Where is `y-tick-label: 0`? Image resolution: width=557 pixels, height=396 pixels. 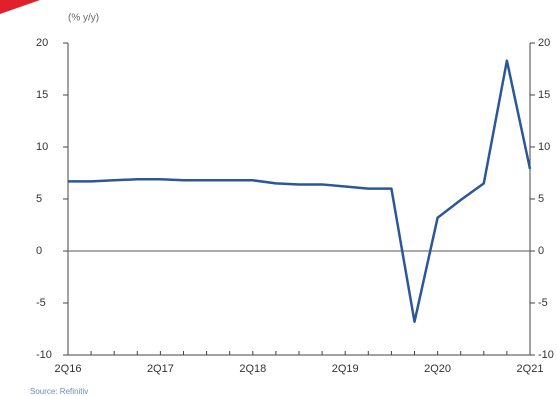 y-tick-label: 0 is located at coordinates (39, 251).